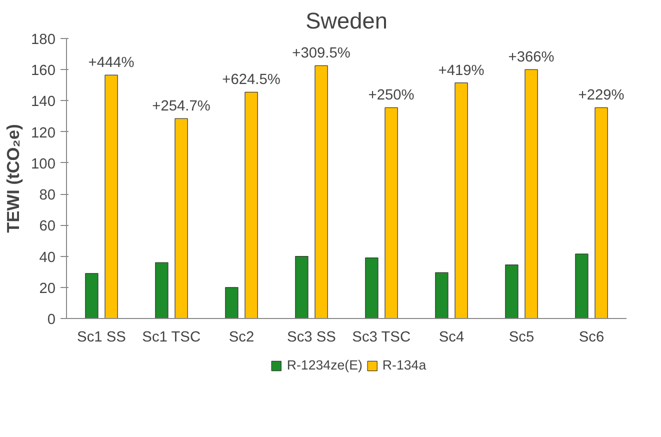 The height and width of the screenshot is (437, 661). I want to click on y-tick-label: 120, so click(43, 133).